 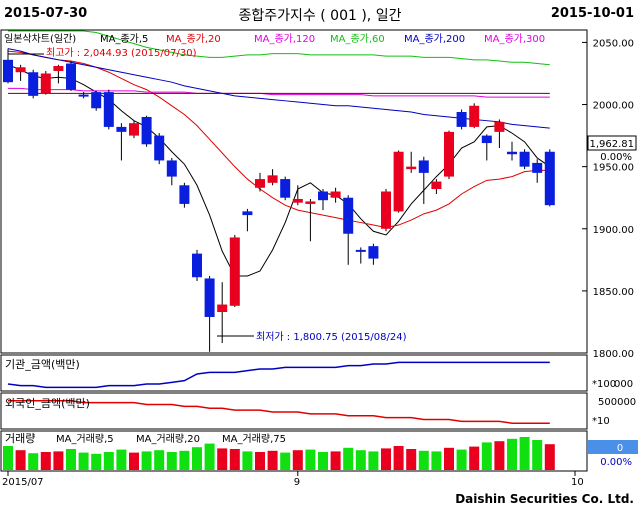 What do you see at coordinates (613, 292) in the screenshot?
I see `y-tick-label: 1850.00` at bounding box center [613, 292].